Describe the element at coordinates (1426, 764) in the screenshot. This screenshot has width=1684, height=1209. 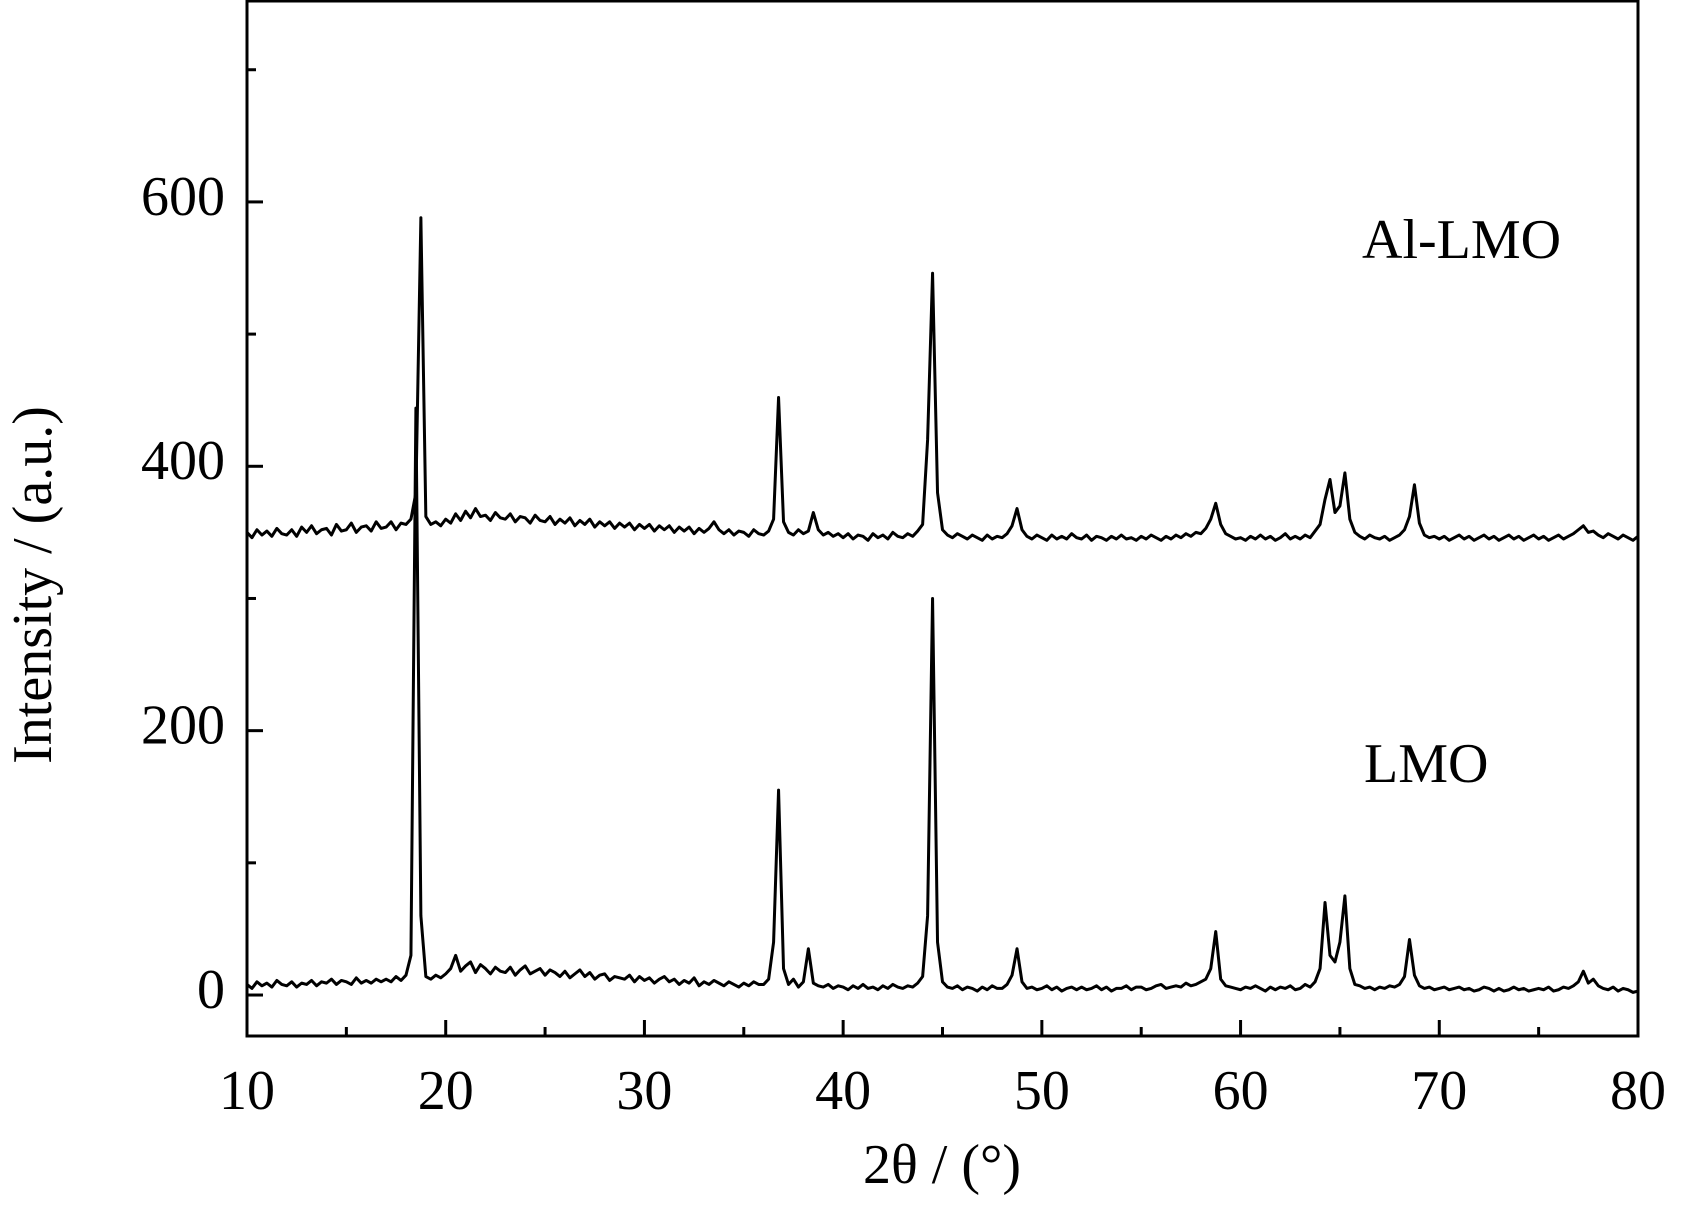
I see `annotation: LMO` at that location.